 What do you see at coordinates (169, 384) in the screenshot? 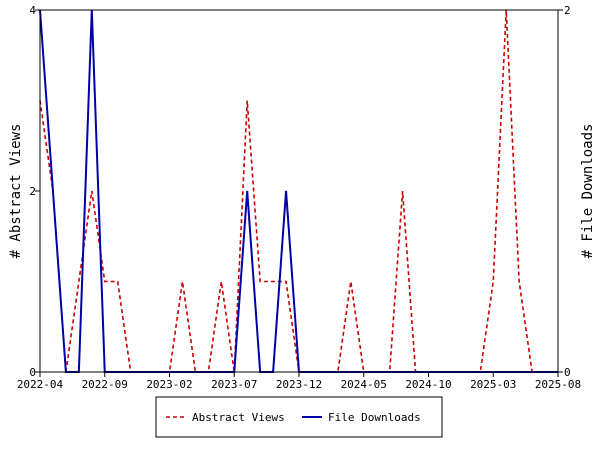
I see `x-tick-label: 2023-02` at bounding box center [169, 384].